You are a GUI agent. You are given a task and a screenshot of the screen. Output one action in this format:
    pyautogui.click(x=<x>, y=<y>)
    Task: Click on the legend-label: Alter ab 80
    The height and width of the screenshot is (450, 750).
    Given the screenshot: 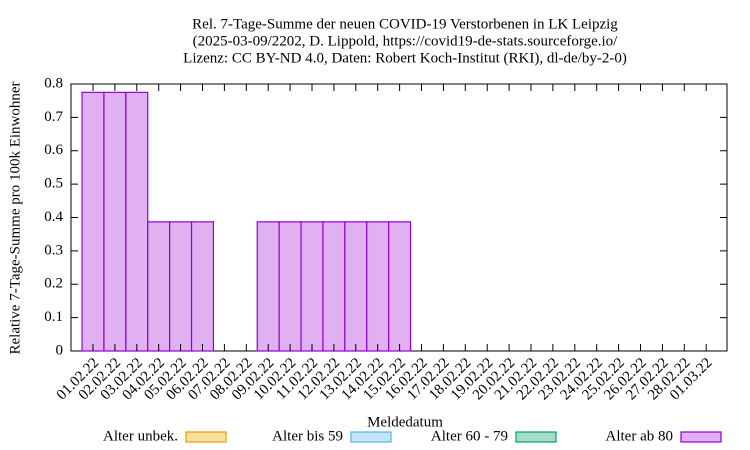 What is the action you would take?
    pyautogui.click(x=639, y=436)
    